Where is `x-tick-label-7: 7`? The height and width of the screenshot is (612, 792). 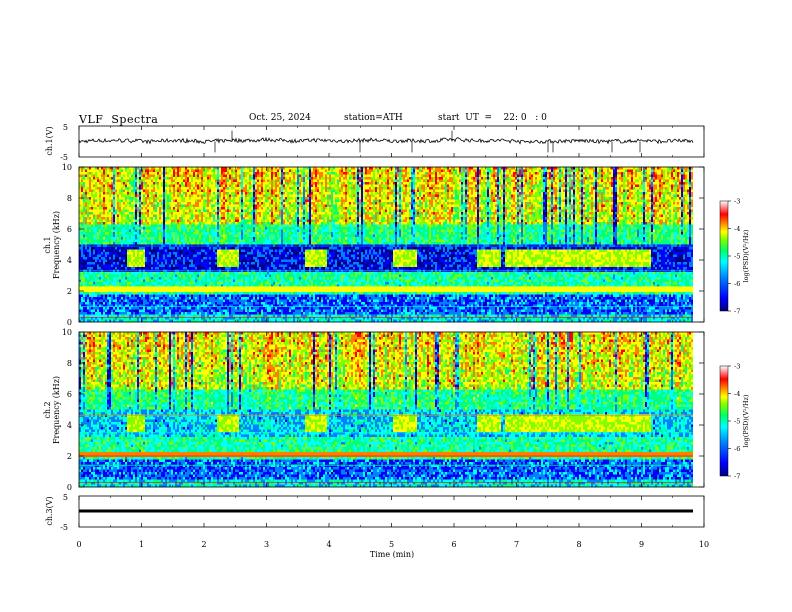
x-tick-label-7: 7 is located at coordinates (516, 544).